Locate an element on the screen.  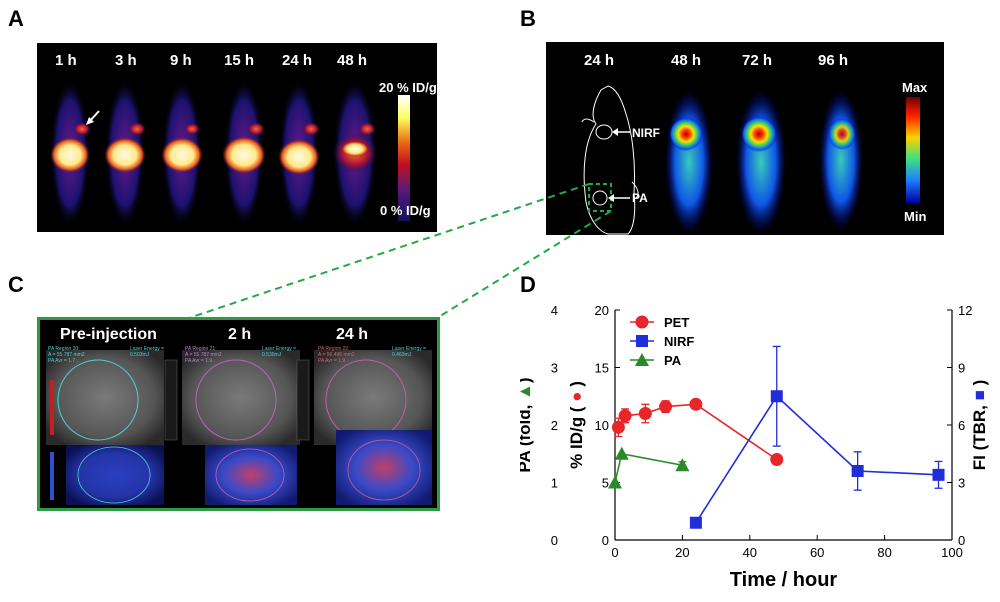
pet-axis-title: % ID/g ( ● ) is located at coordinates (576, 425).